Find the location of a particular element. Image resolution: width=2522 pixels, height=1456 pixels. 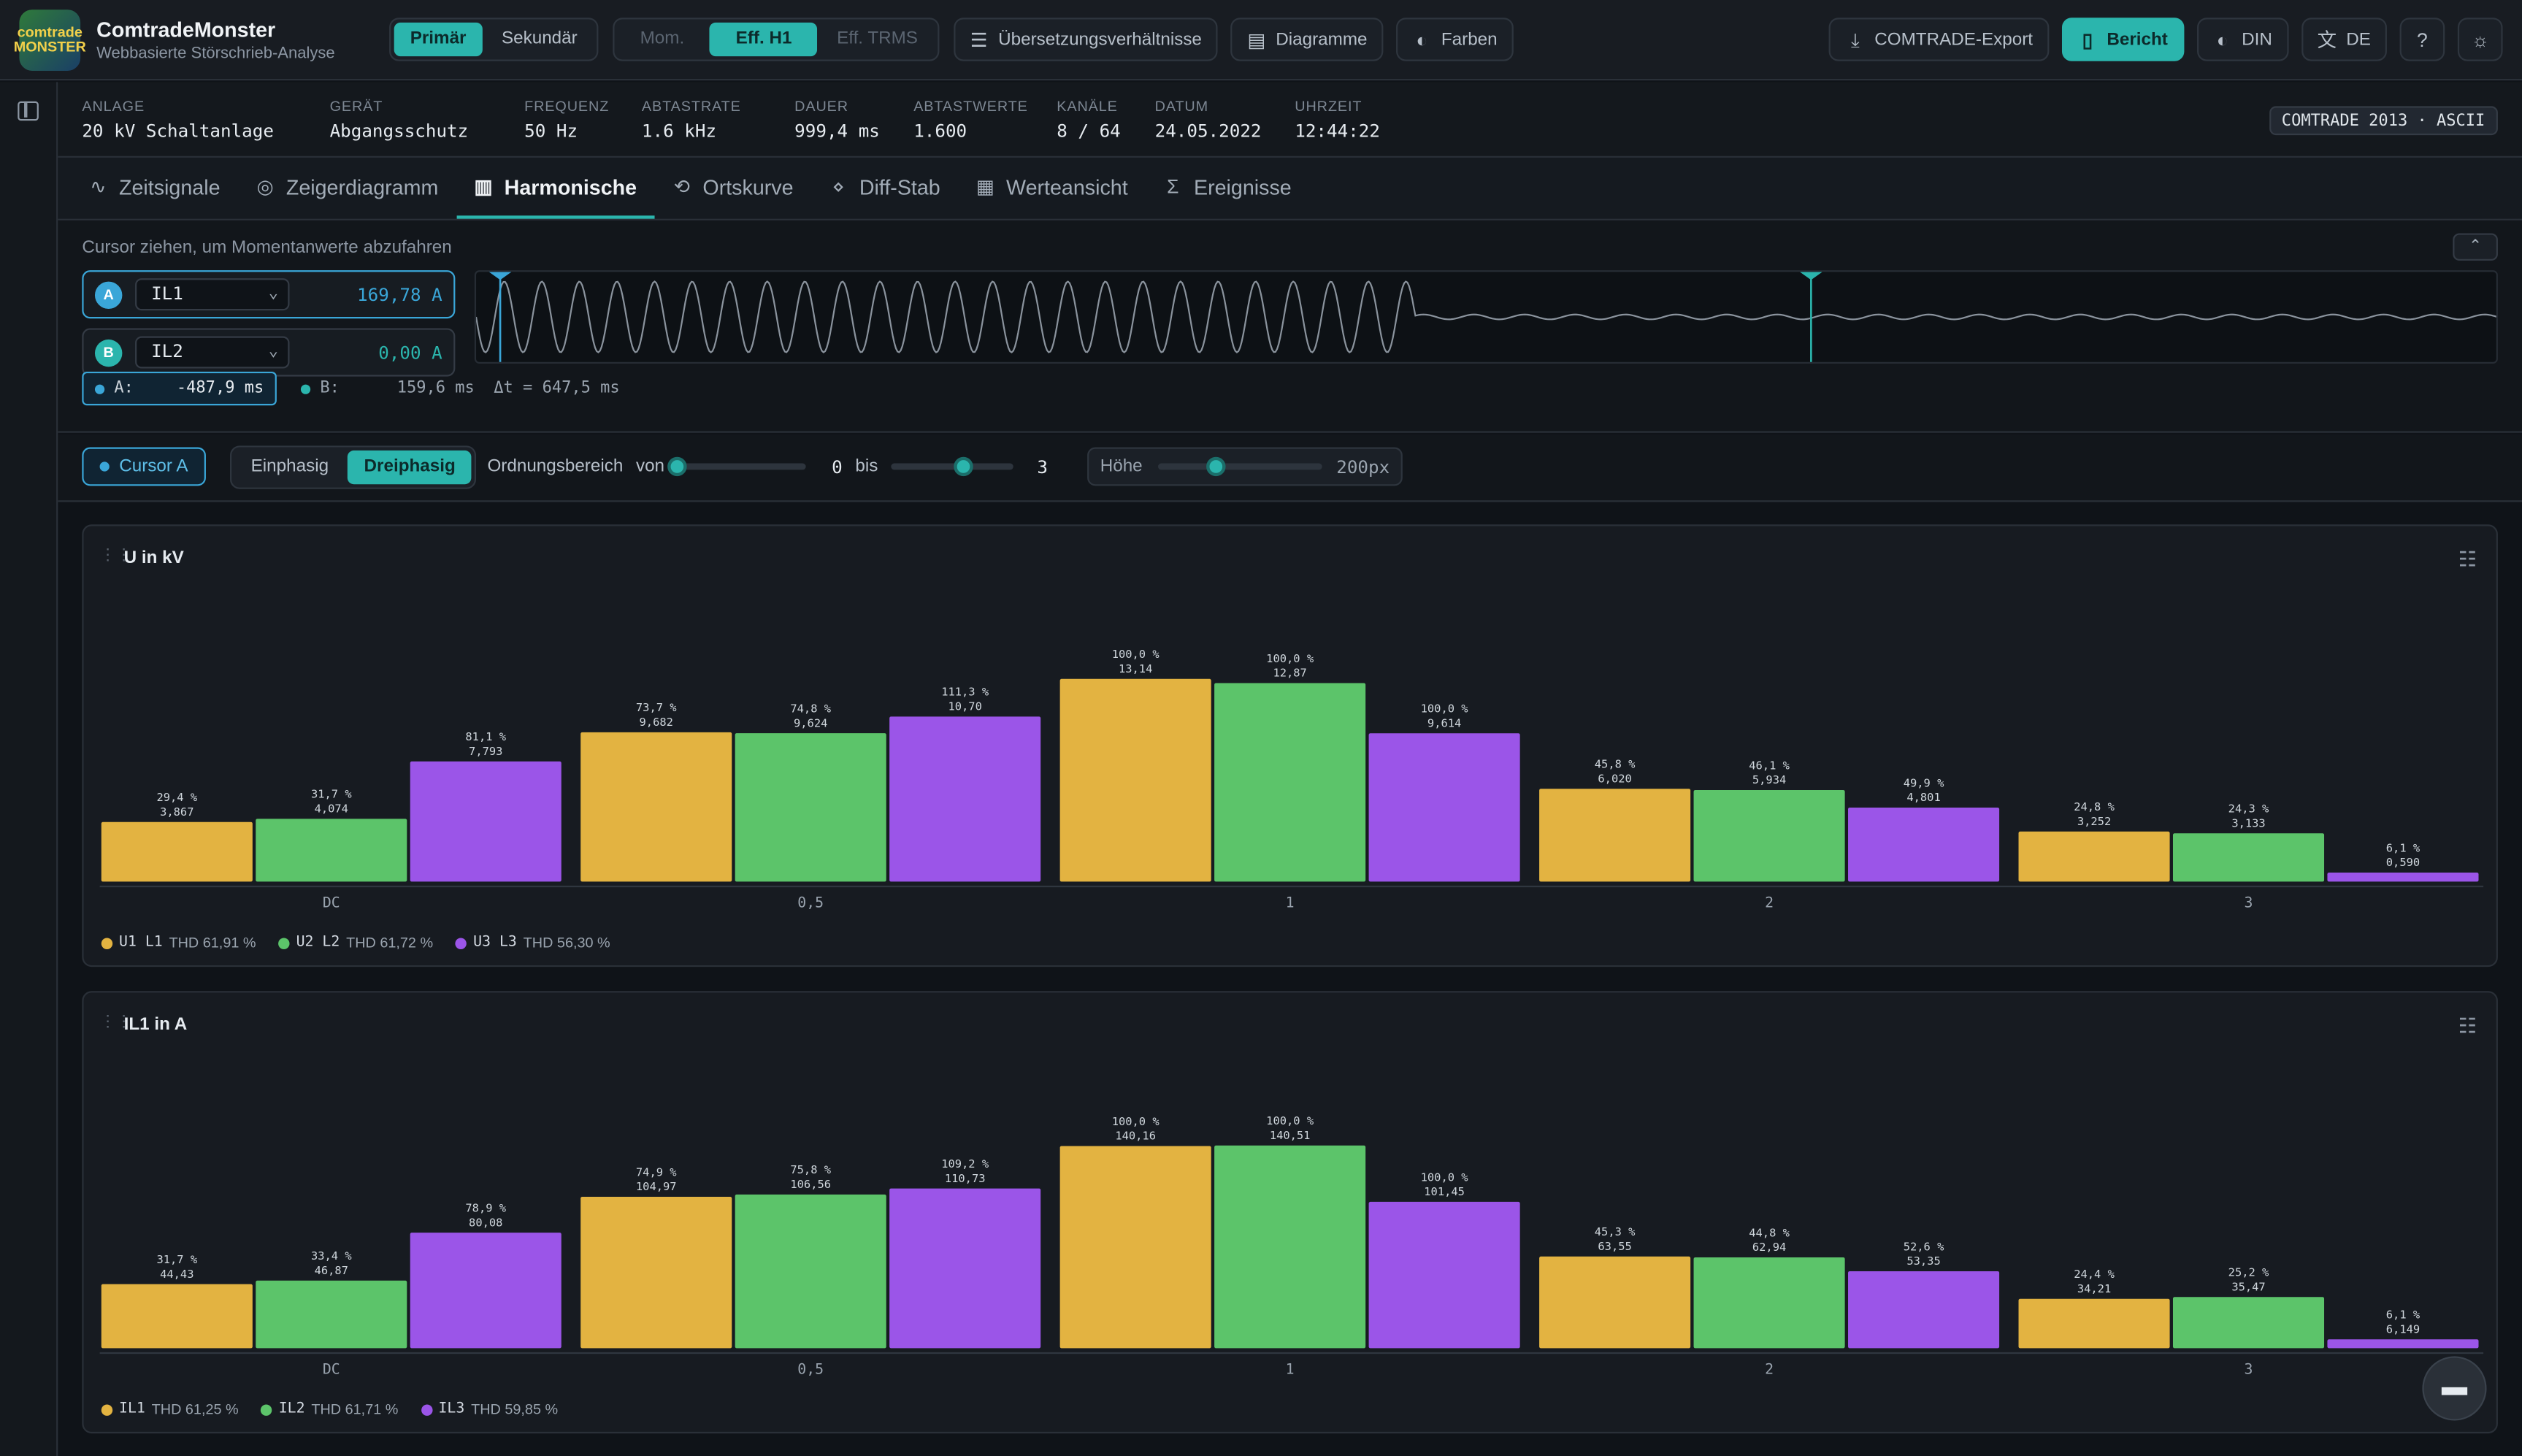

legend-item: IL1 THD 61,25 % is located at coordinates (170, 1409).